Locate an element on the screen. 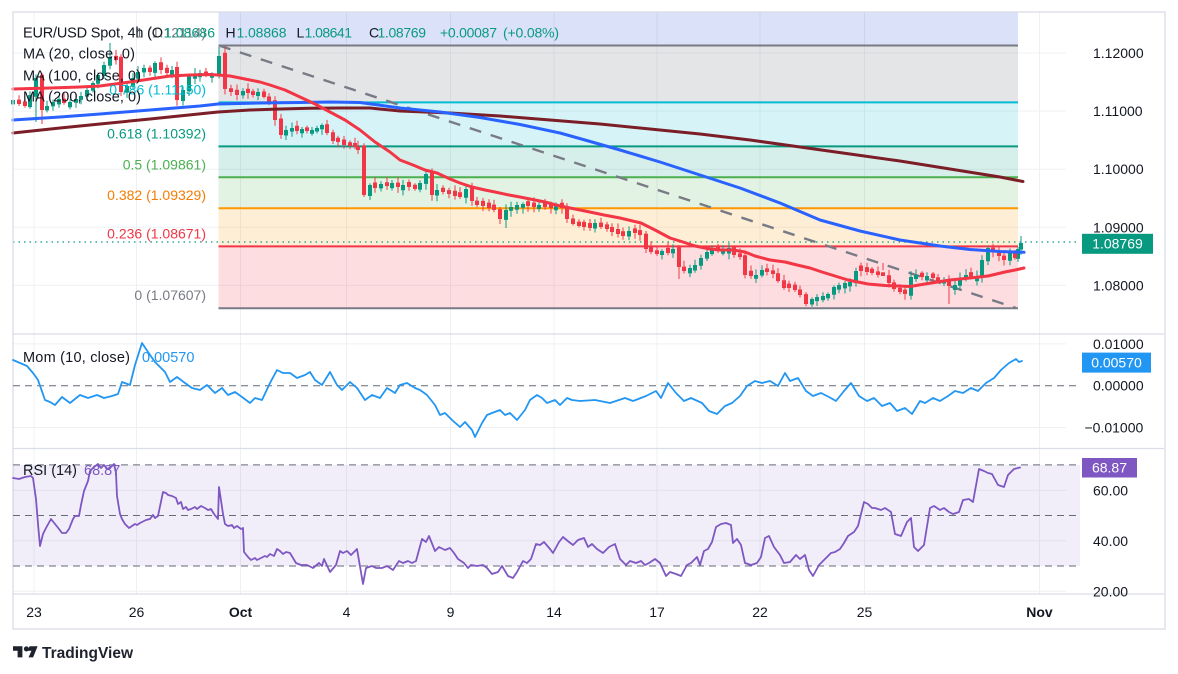 This screenshot has height=674, width=1178. svg-text: 0.5 (1.09861) is located at coordinates (164, 164).